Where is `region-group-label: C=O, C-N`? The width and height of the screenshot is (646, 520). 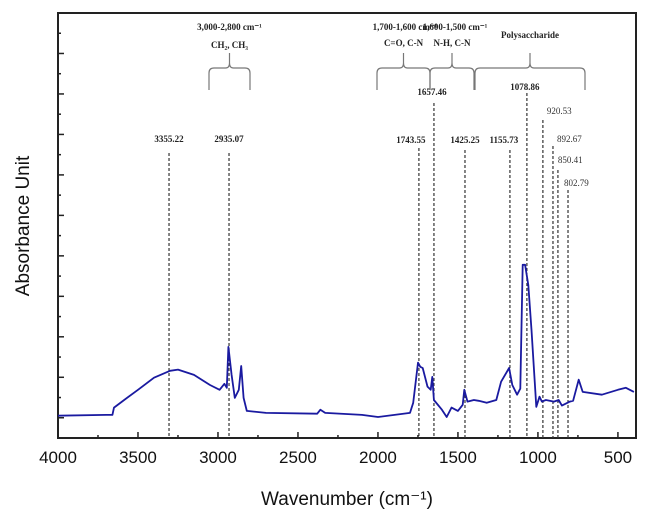
region-group-label: C=O, C-N is located at coordinates (404, 43).